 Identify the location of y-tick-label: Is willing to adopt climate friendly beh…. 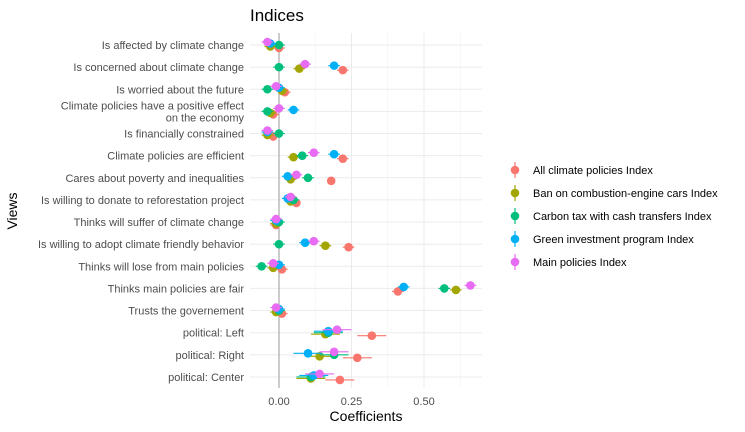
(141, 245).